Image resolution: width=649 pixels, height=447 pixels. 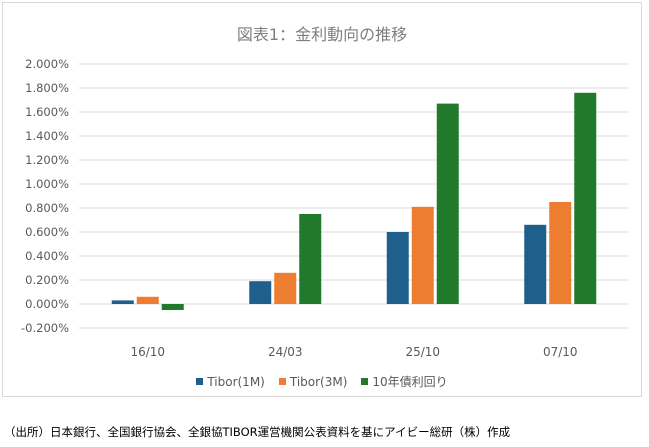 What do you see at coordinates (47, 232) in the screenshot?
I see `y-tick-label: 0.600%` at bounding box center [47, 232].